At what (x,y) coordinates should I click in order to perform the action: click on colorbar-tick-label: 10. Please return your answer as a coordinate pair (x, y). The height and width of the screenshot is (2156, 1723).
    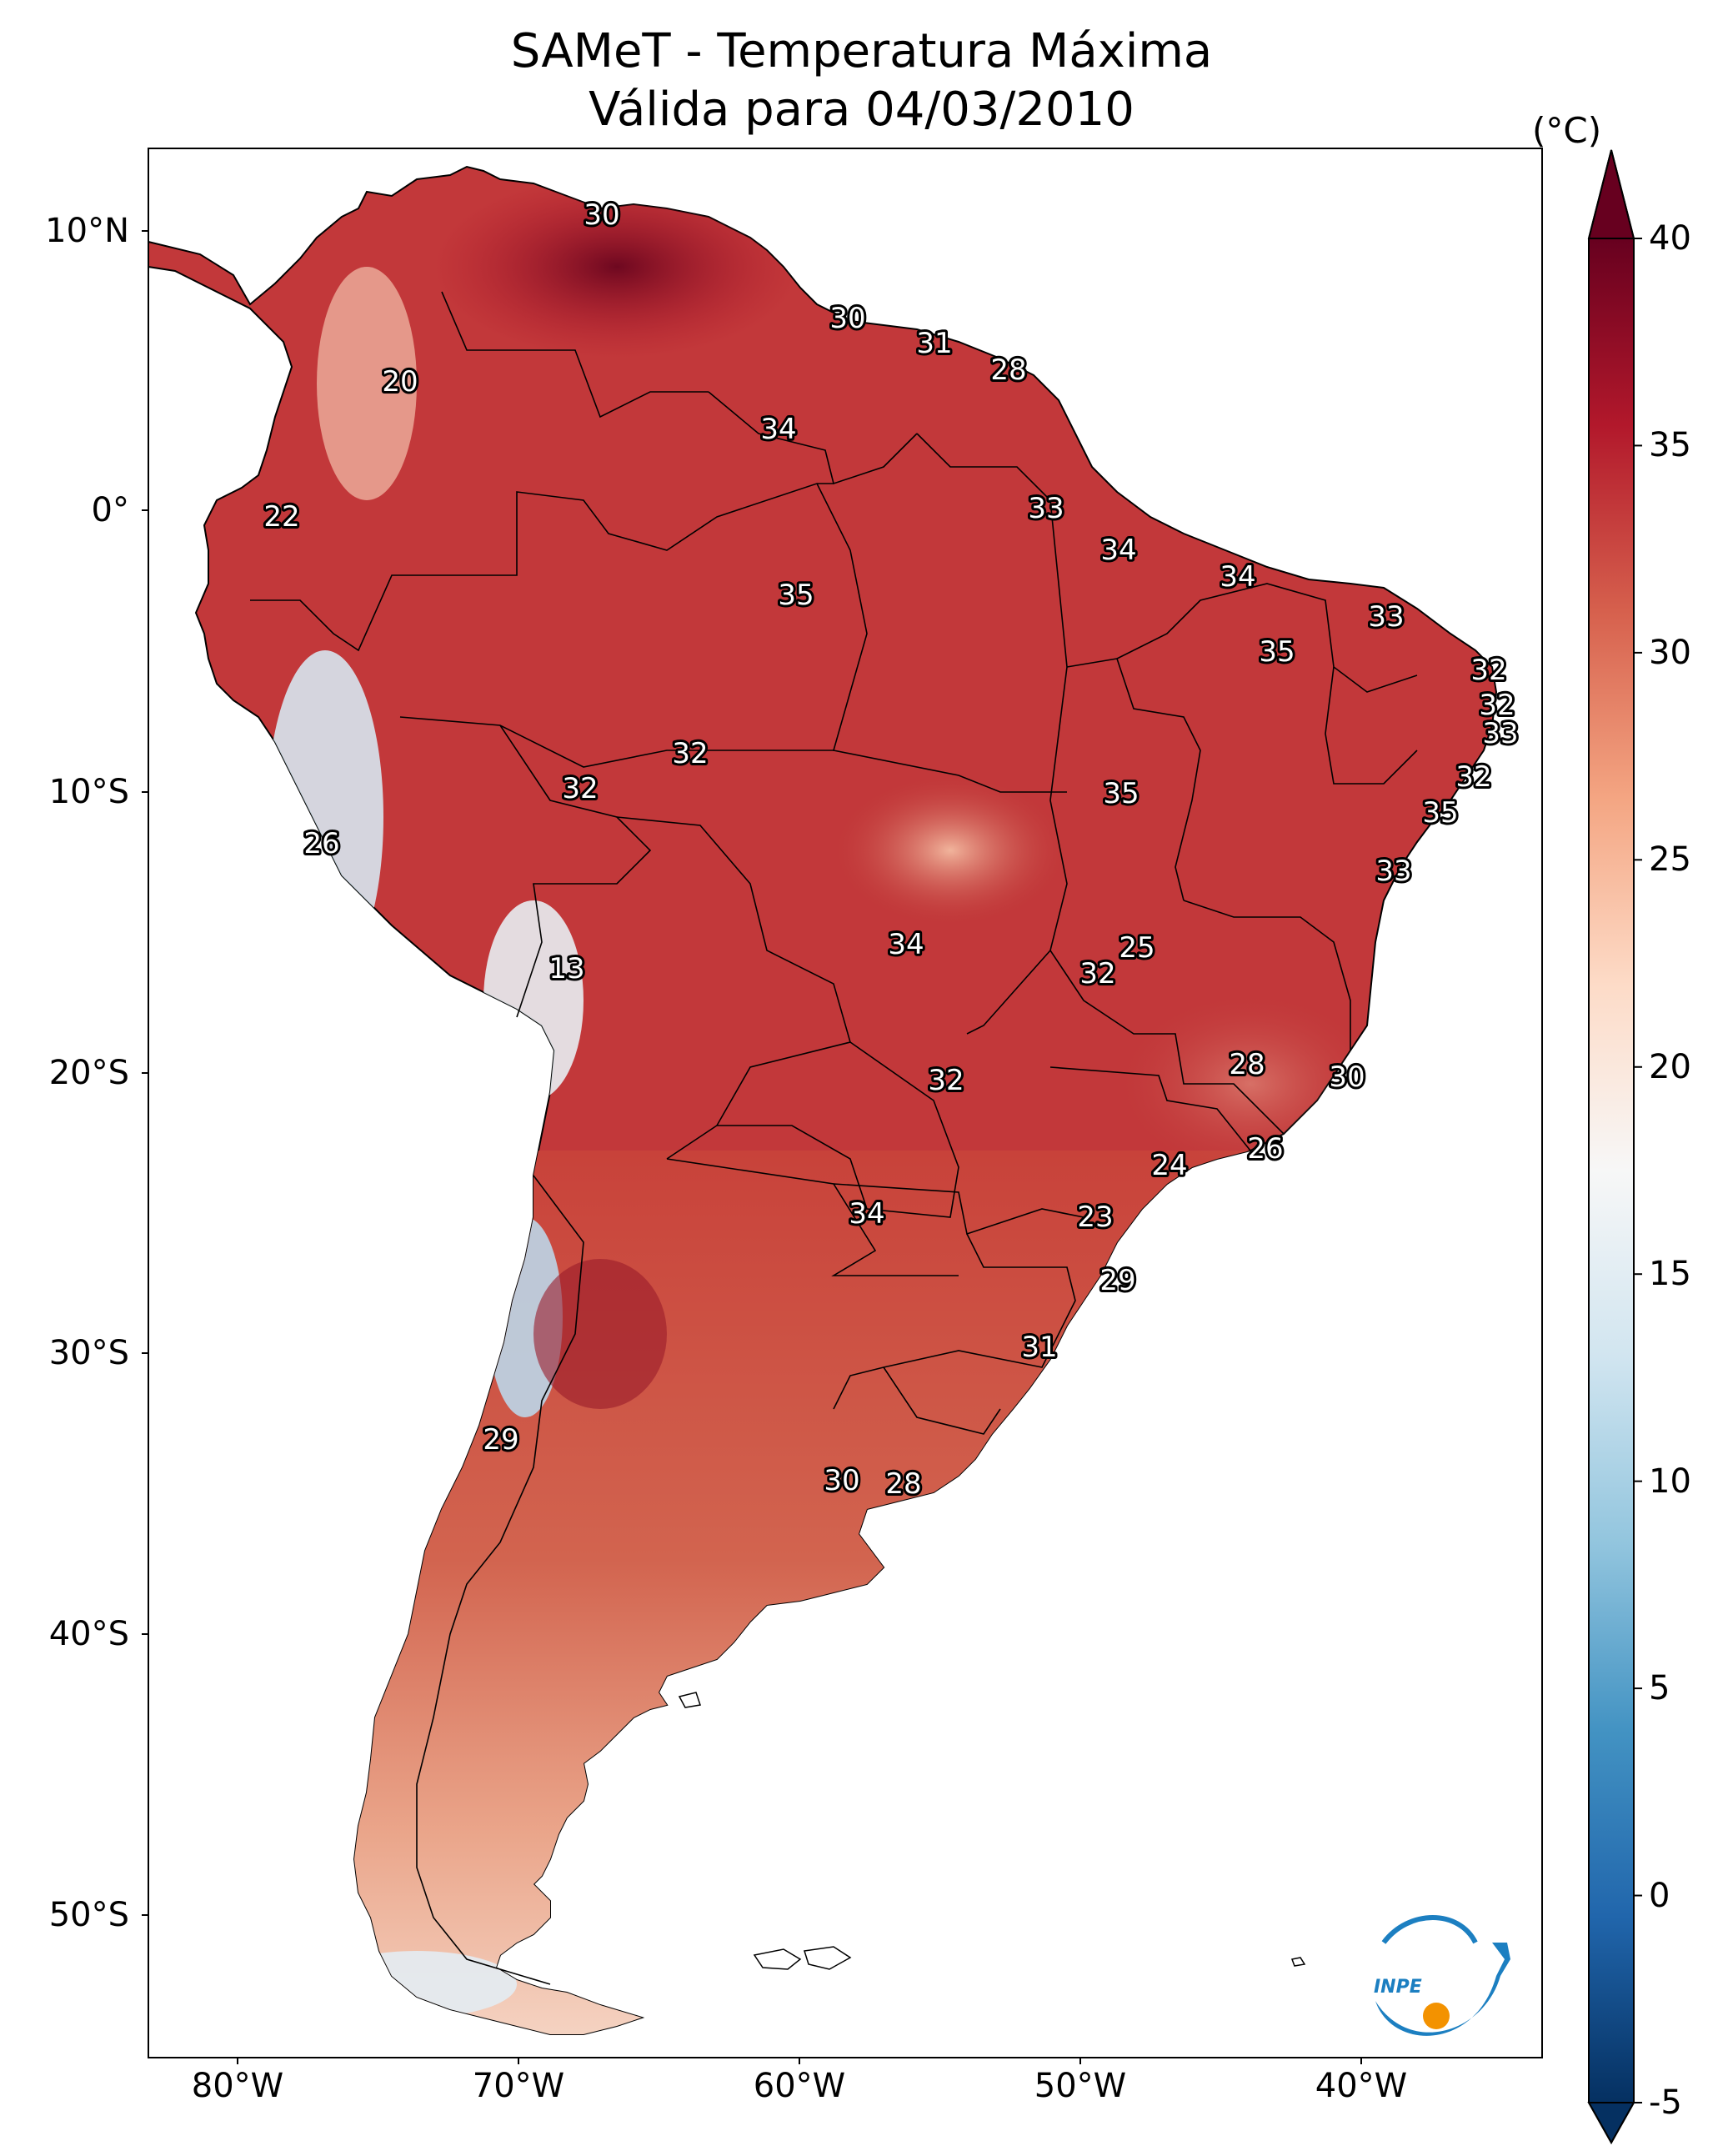
    Looking at the image, I should click on (1670, 1481).